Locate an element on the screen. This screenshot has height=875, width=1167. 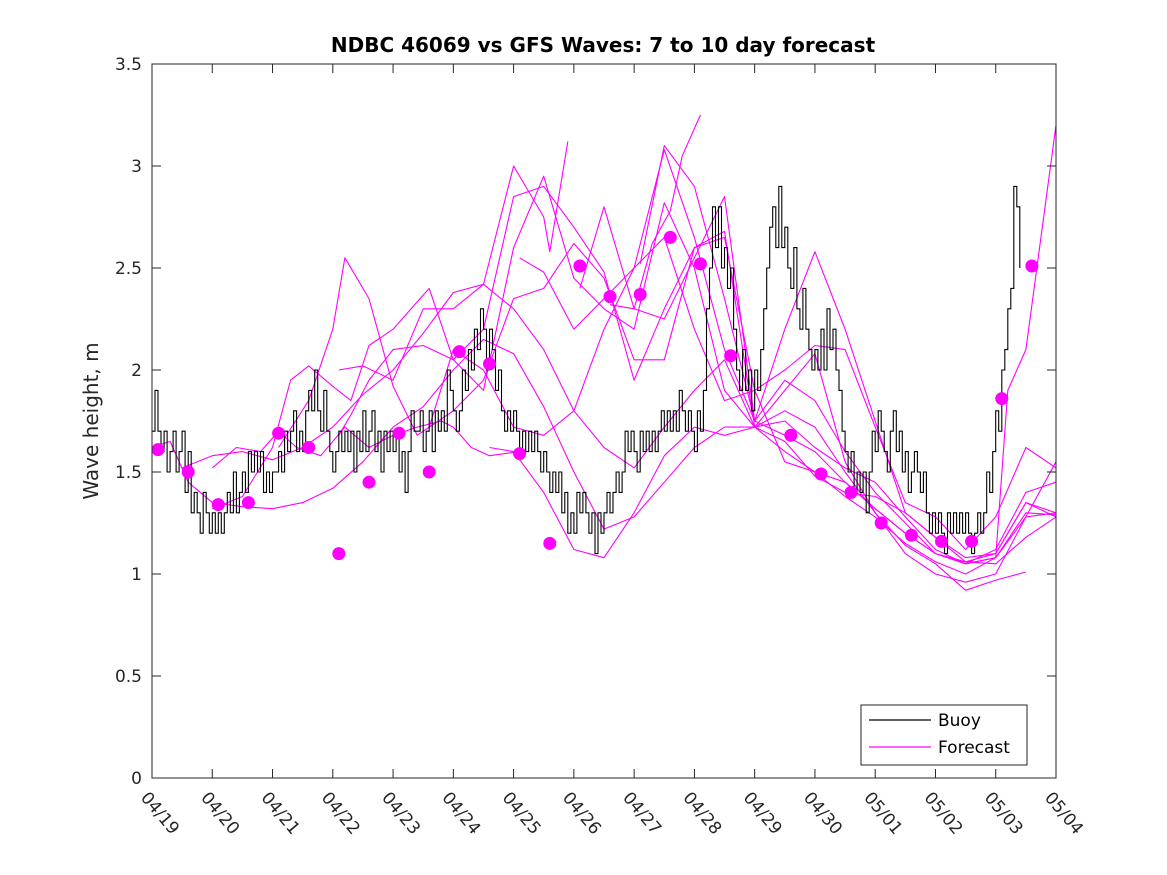
y-tick-label: 2 is located at coordinates (136, 371).